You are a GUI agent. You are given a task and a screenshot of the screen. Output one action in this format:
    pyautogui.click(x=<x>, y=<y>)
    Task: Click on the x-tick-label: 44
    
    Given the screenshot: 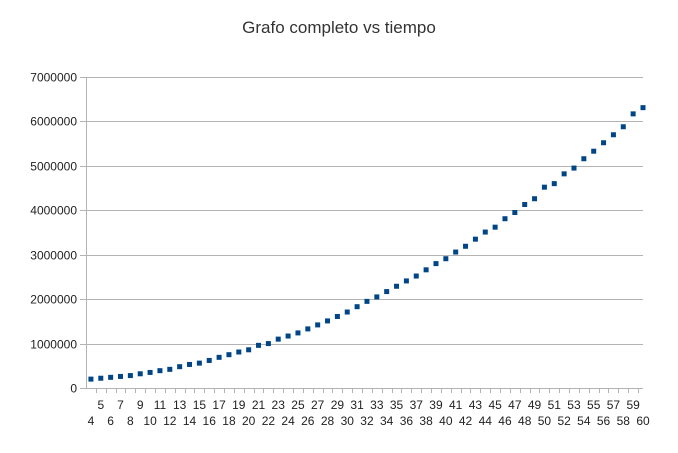 What is the action you would take?
    pyautogui.click(x=486, y=421)
    